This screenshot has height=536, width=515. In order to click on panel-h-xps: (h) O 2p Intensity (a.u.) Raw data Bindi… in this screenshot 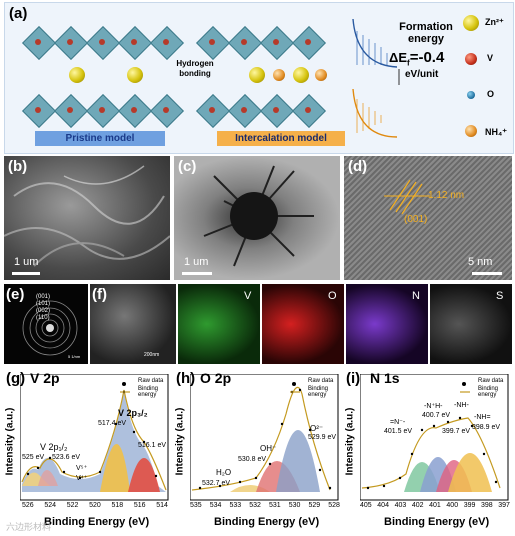, I will do `click(258, 451)`.